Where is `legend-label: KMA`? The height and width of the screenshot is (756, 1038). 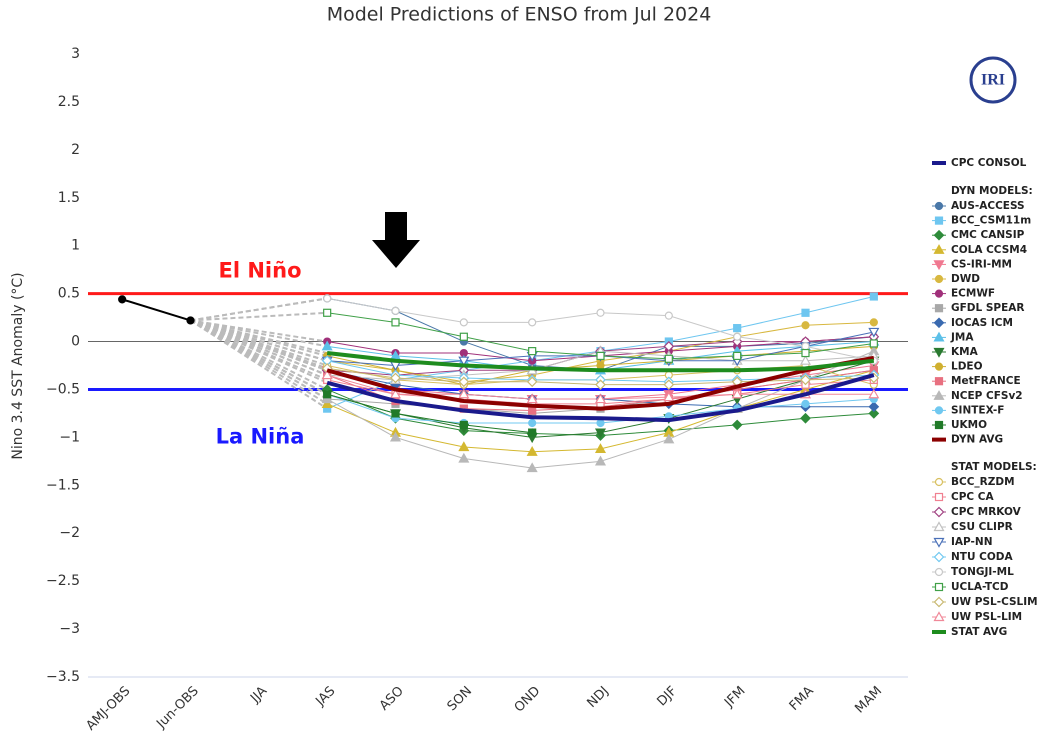
legend-label: KMA is located at coordinates (965, 352).